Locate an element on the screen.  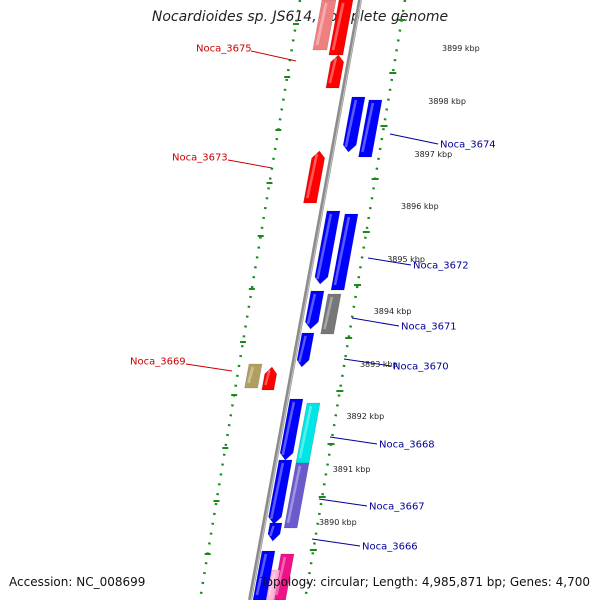
gene-block-blue is located at coordinates (370, 128).